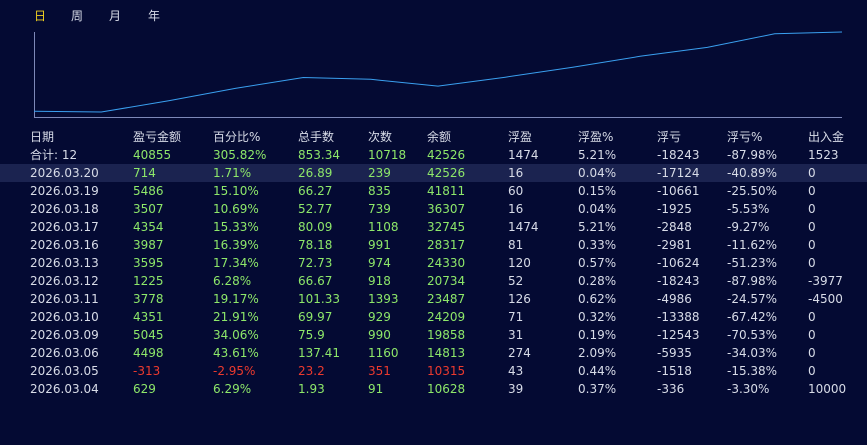  I want to click on header-float-loss-pct: 浮亏%, so click(745, 137).